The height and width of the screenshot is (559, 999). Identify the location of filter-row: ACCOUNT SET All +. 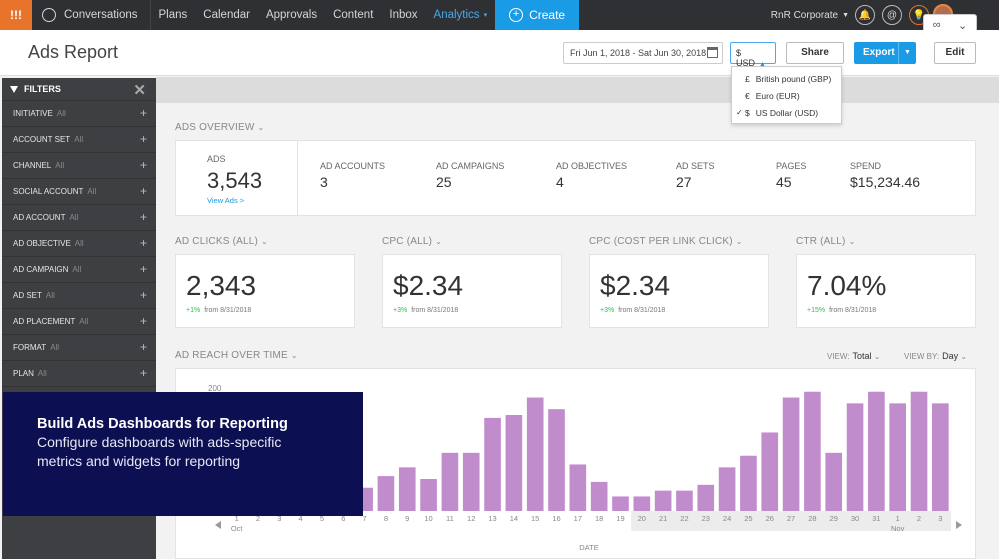
(79, 140).